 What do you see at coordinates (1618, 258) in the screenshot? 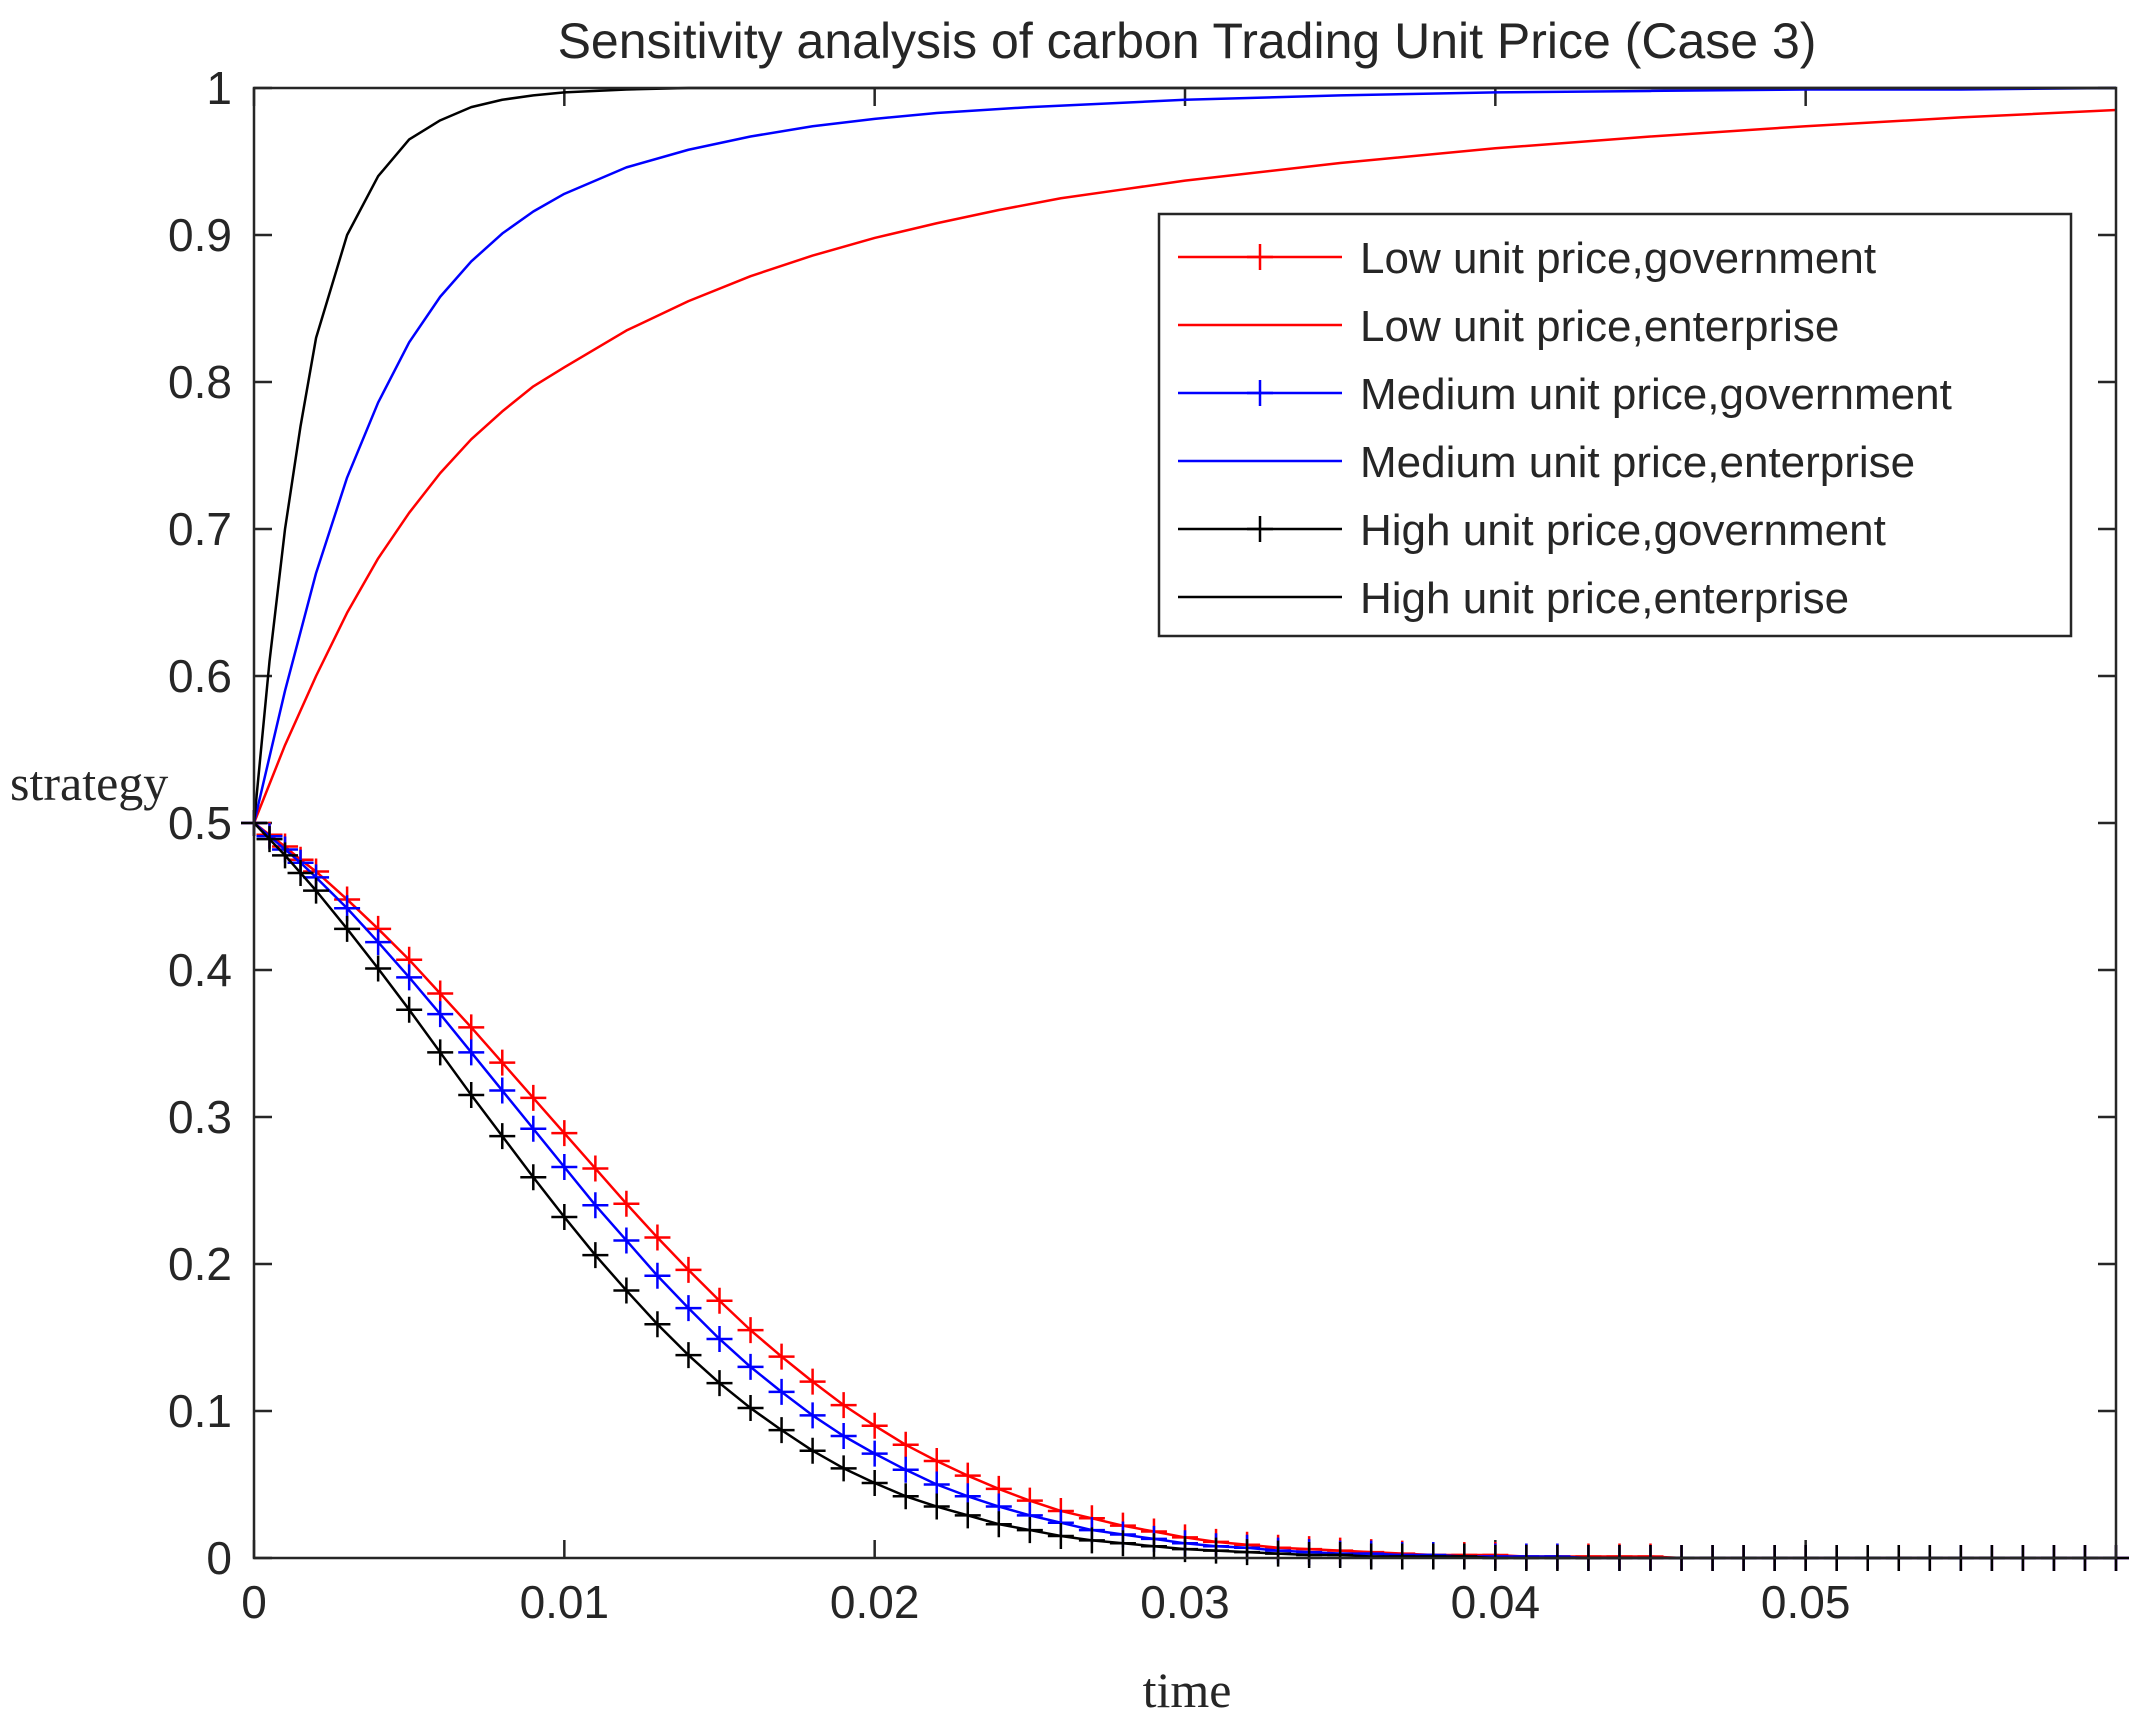
I see `legend-label: Low unit price,government` at bounding box center [1618, 258].